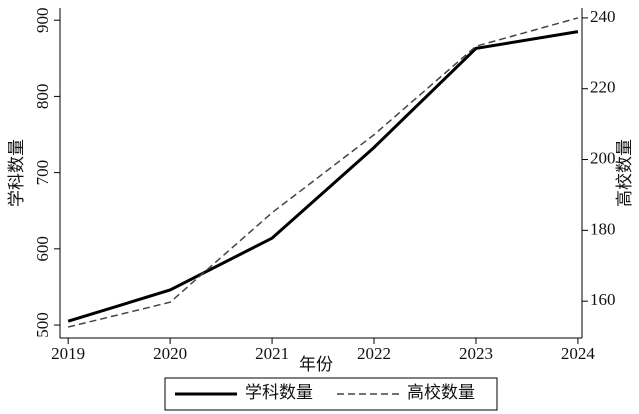 The image size is (639, 414). What do you see at coordinates (279, 392) in the screenshot?
I see `legend-label: 学科数量` at bounding box center [279, 392].